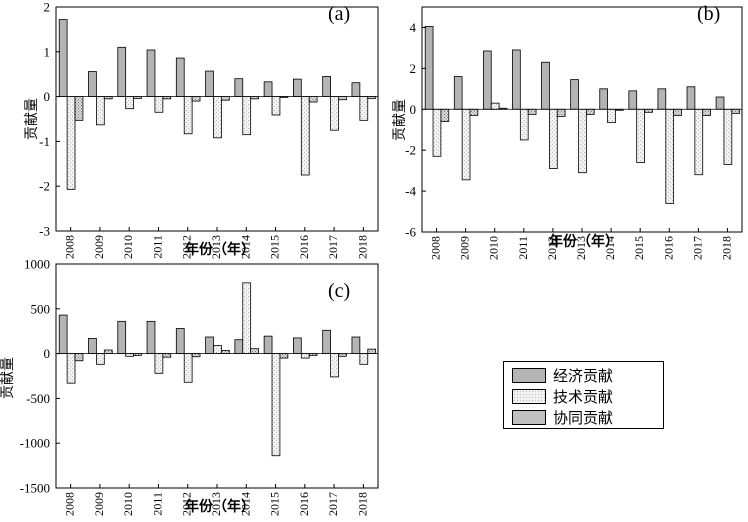 The height and width of the screenshot is (522, 748). Describe the element at coordinates (47, 353) in the screenshot. I see `y-tick-label-c-2: 0` at that location.